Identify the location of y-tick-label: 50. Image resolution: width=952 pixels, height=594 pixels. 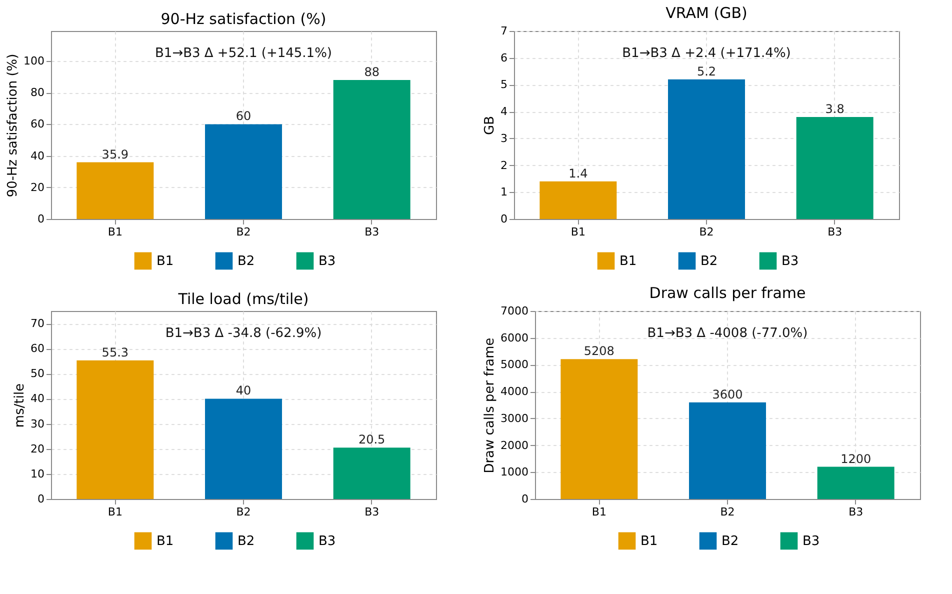
(37, 373).